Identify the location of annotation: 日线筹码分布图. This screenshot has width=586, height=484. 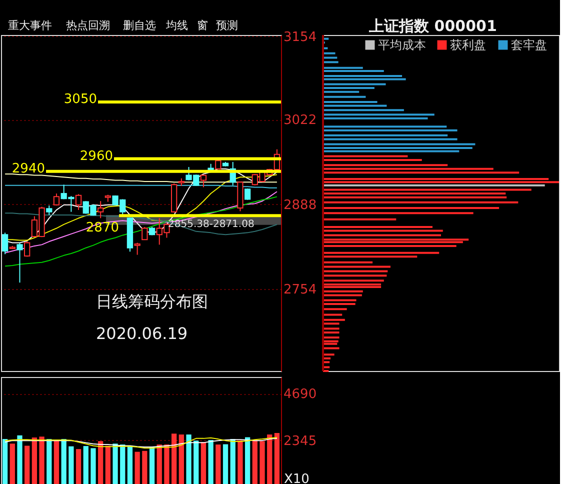
(152, 301).